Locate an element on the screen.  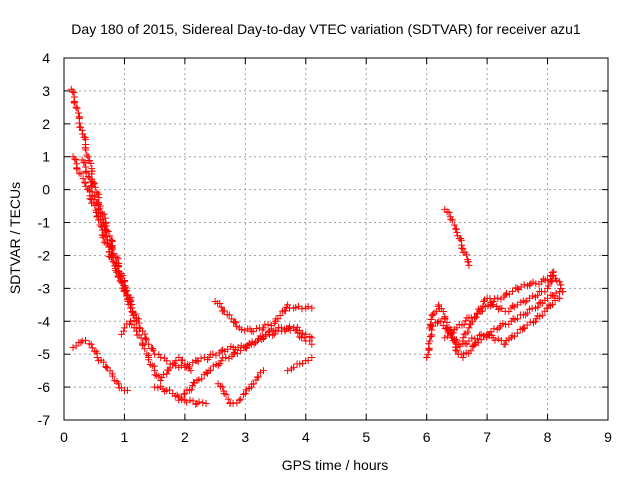
y-tick-label: -1 is located at coordinates (44, 223).